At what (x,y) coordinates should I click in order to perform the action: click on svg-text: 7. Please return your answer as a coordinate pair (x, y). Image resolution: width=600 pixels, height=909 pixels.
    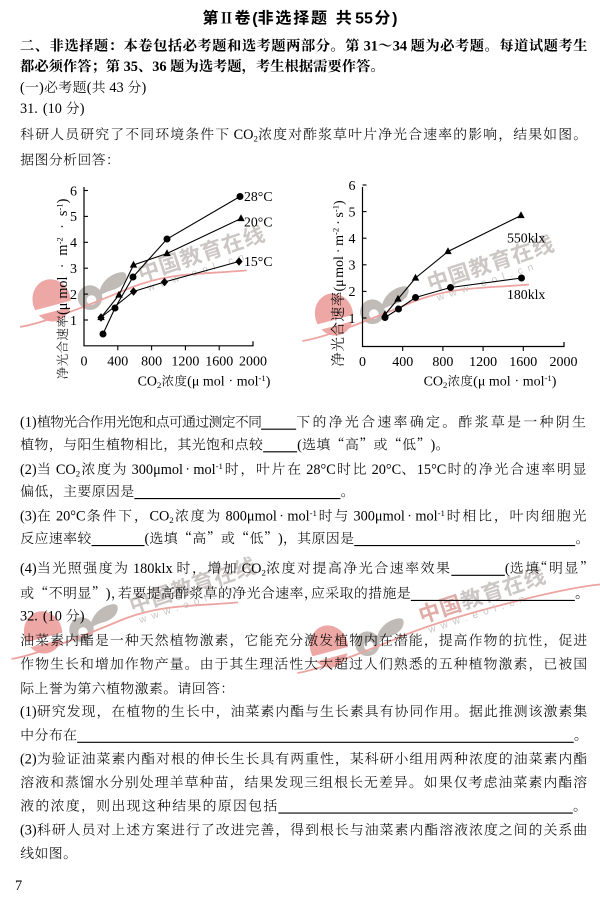
    Looking at the image, I should click on (18, 886).